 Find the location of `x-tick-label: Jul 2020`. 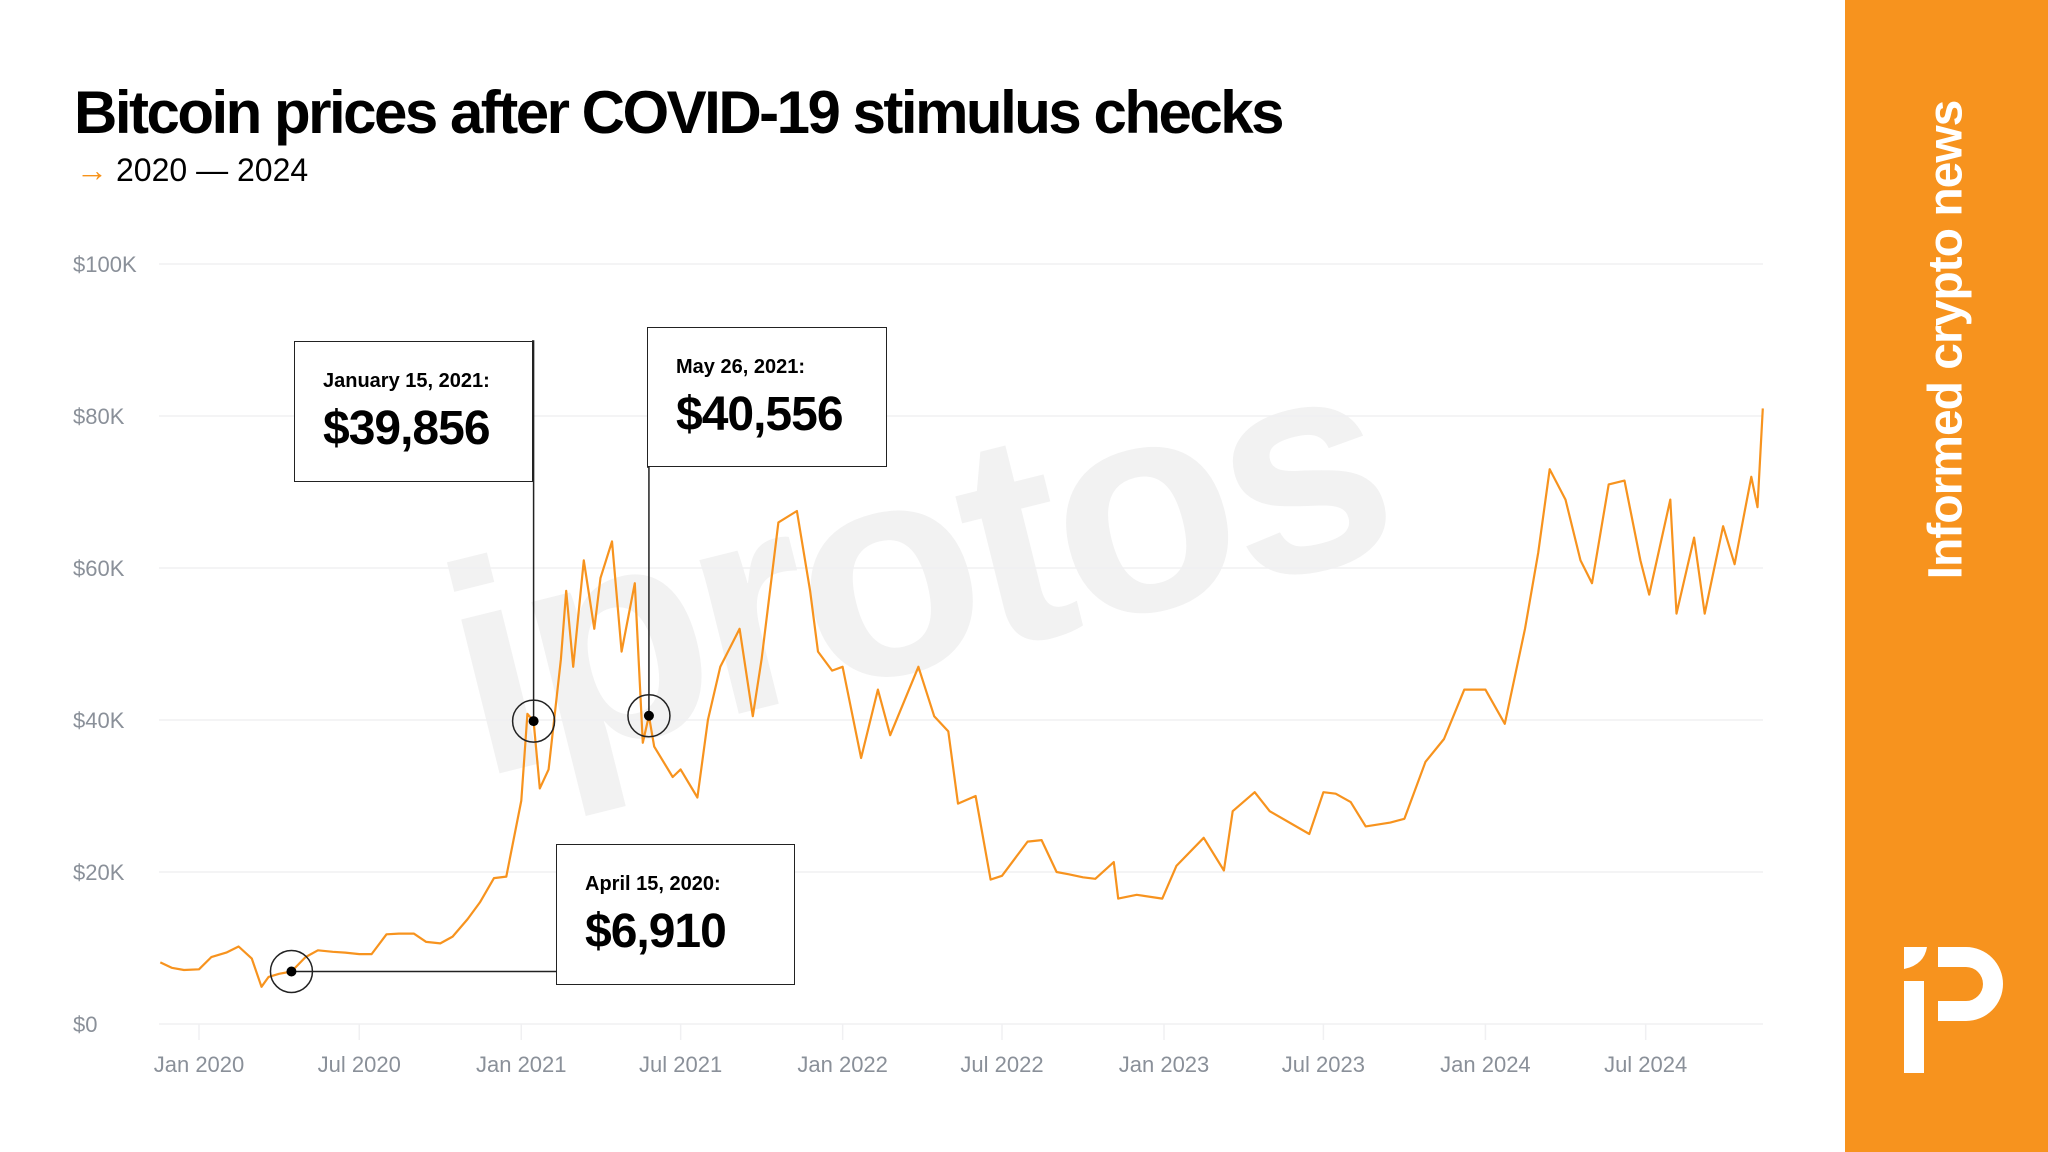

x-tick-label: Jul 2020 is located at coordinates (359, 1064).